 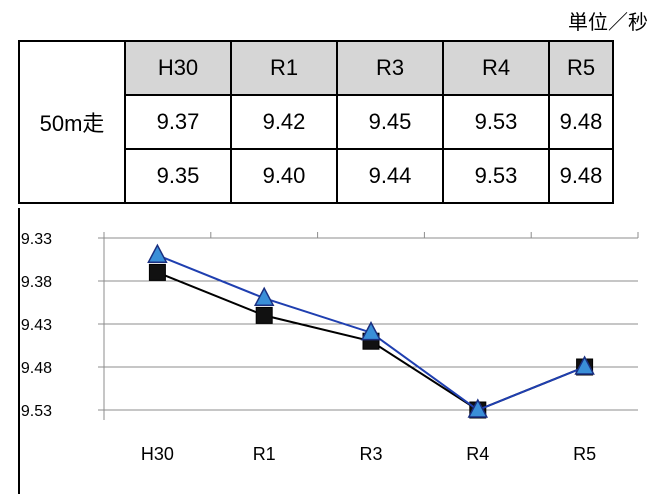 I want to click on header-cell: R4, so click(x=496, y=68).